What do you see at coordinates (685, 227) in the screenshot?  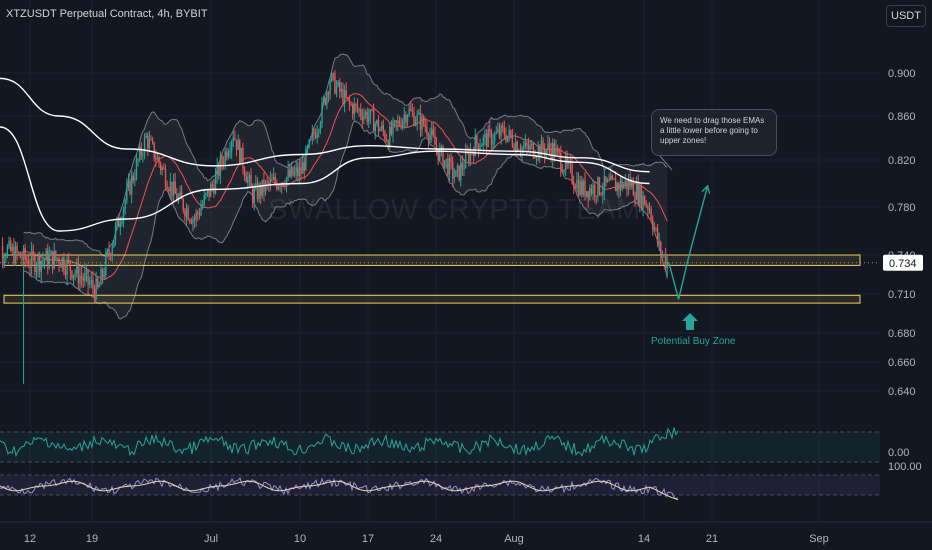 I see `projection-path` at bounding box center [685, 227].